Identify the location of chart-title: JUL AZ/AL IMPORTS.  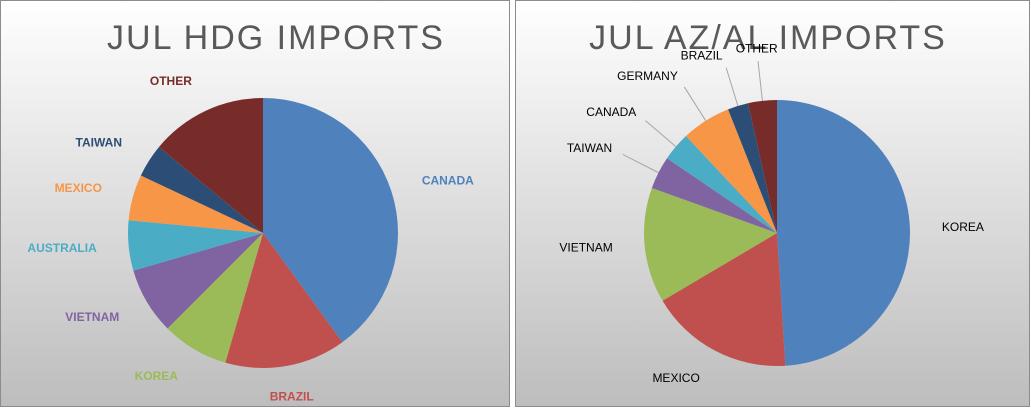
(768, 38).